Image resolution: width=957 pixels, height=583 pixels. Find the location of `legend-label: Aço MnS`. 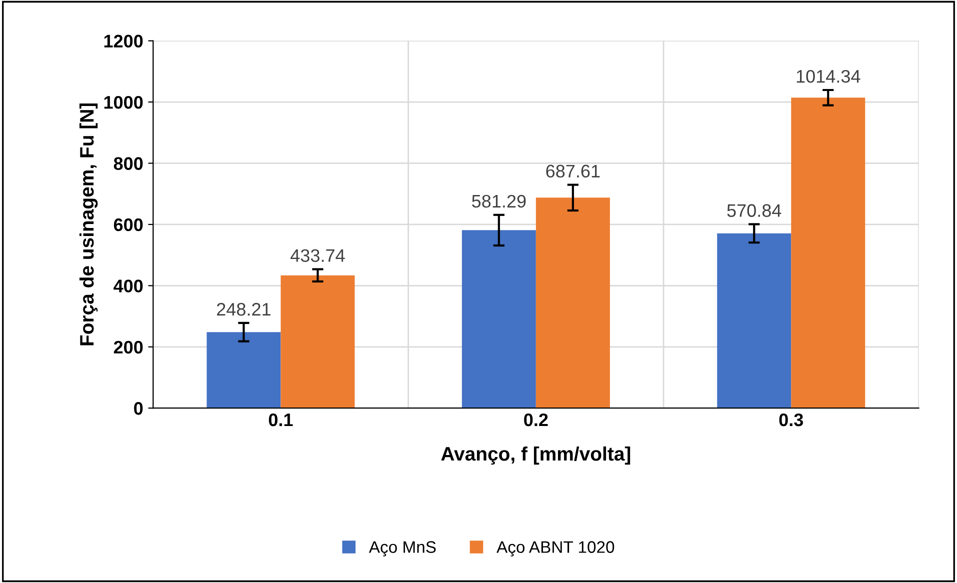

legend-label: Aço MnS is located at coordinates (402, 548).